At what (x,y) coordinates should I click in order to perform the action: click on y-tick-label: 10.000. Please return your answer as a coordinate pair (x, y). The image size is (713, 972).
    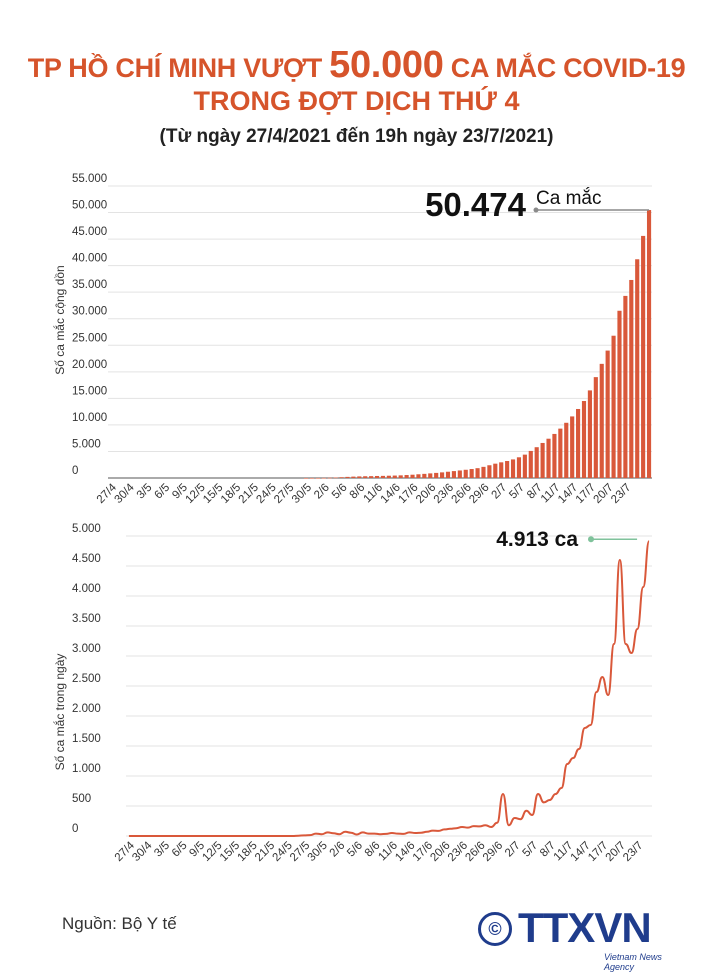
    Looking at the image, I should click on (89, 418).